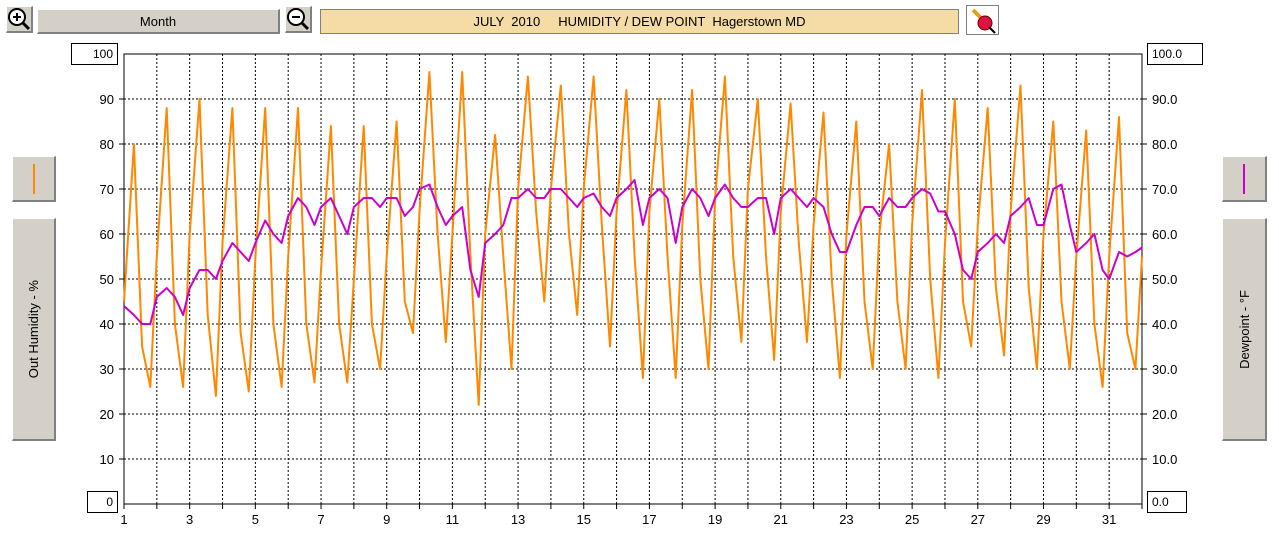 This screenshot has height=534, width=1279. What do you see at coordinates (107, 189) in the screenshot?
I see `left-y-tick-label: 70` at bounding box center [107, 189].